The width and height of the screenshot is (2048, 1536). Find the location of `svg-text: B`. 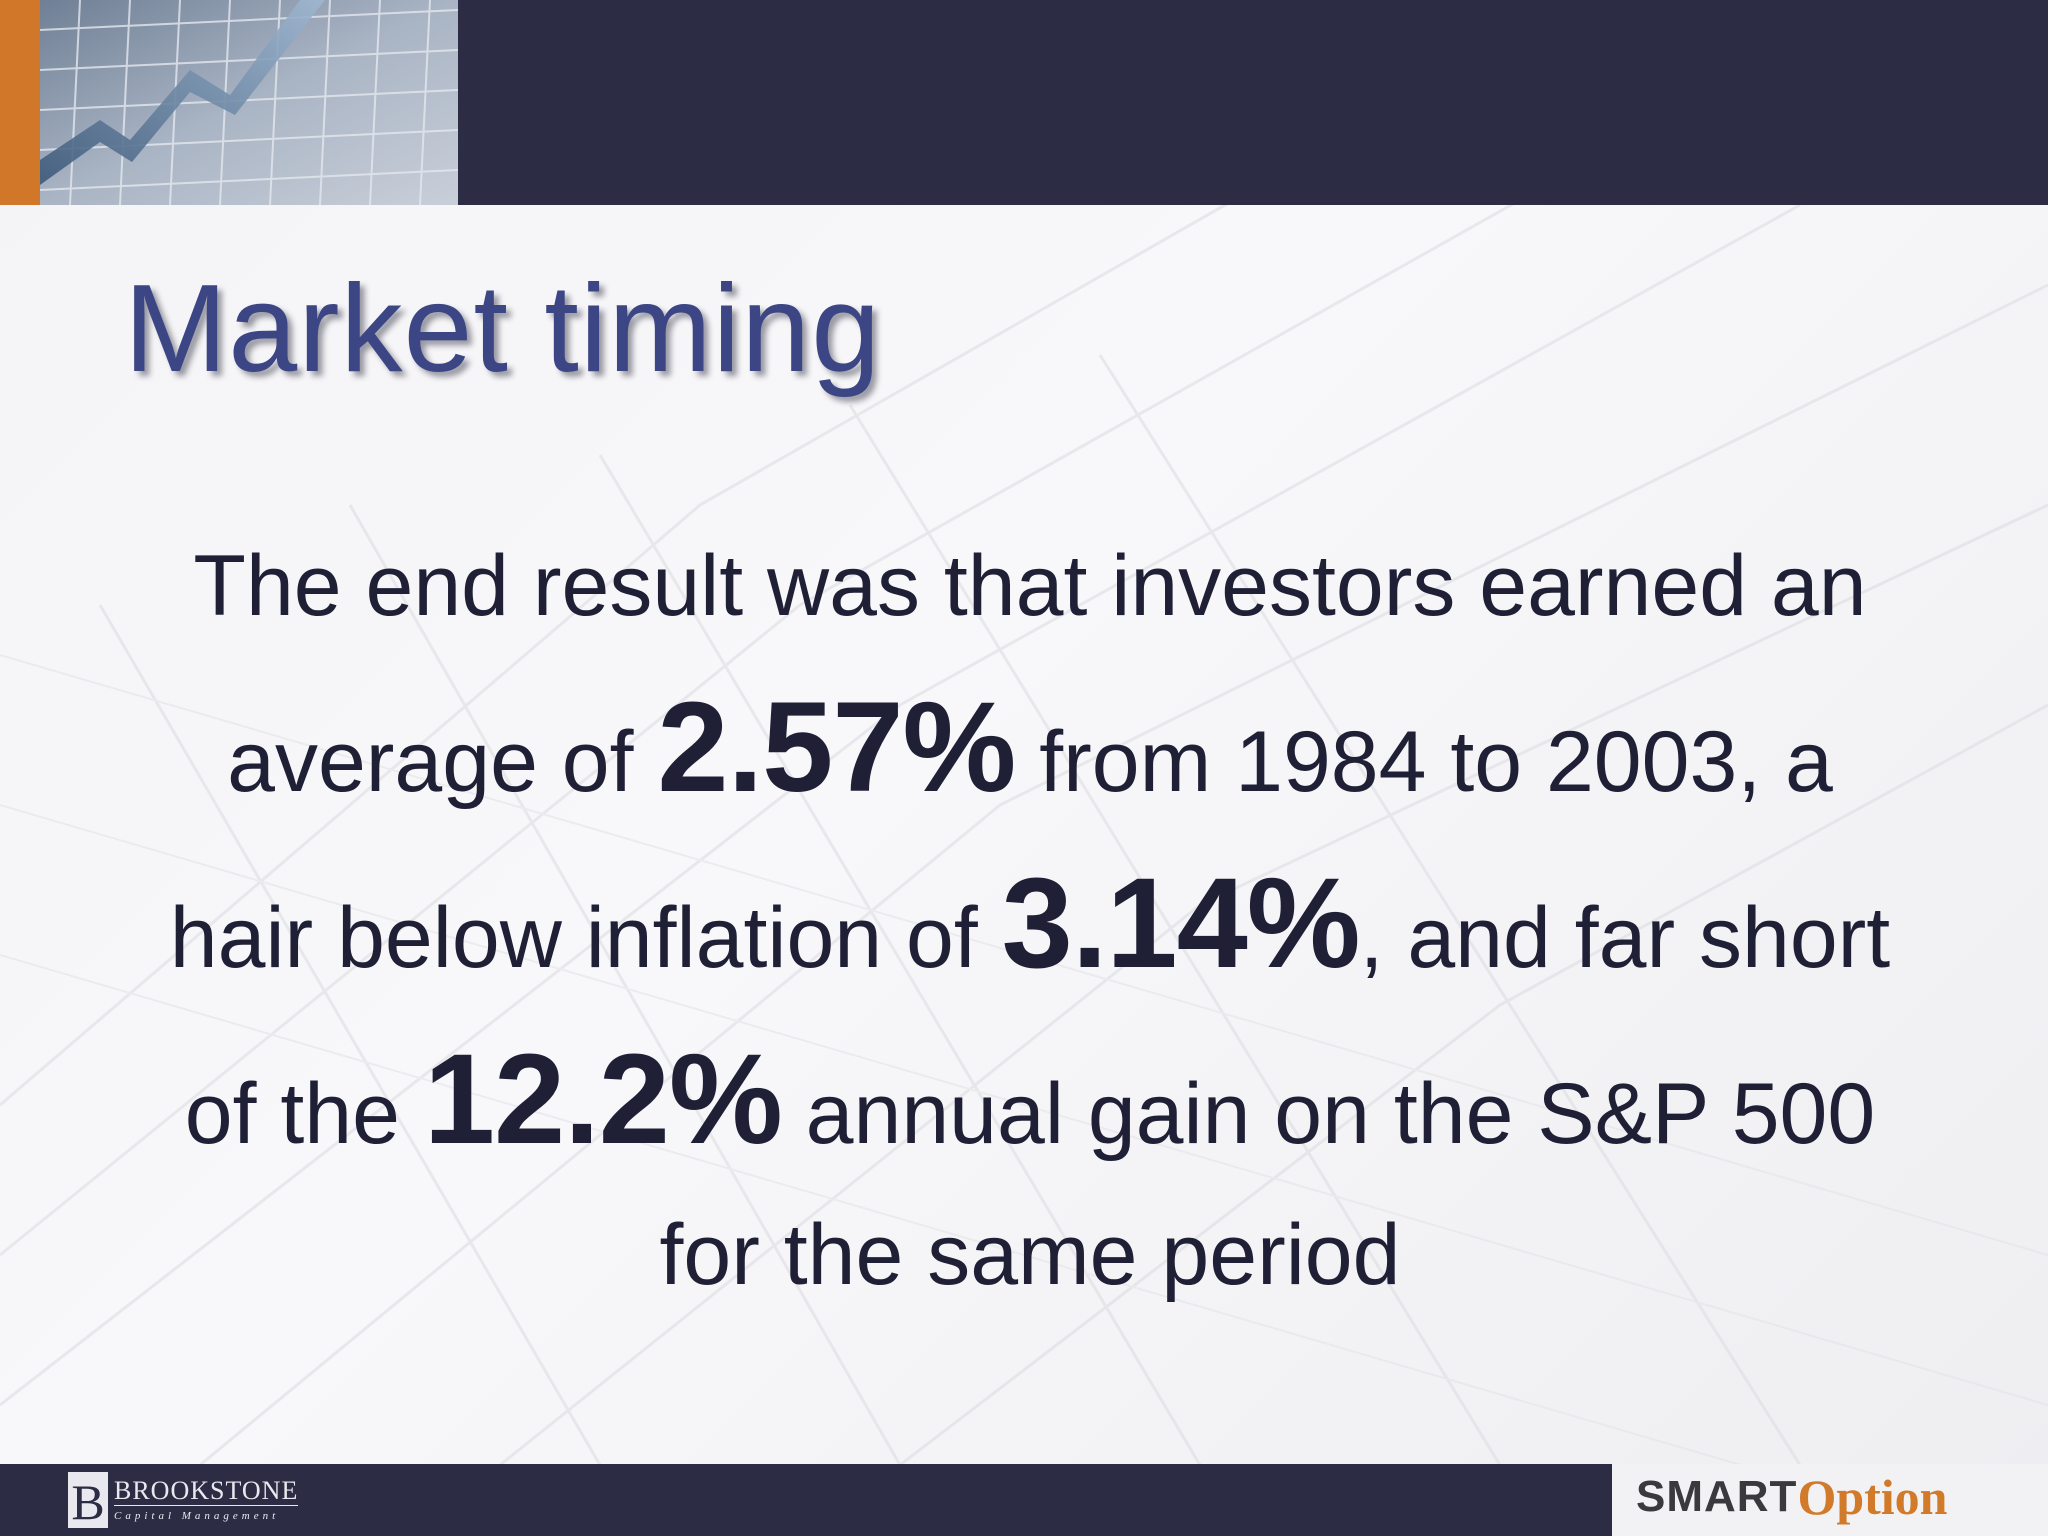

svg-text: B is located at coordinates (87, 1501).